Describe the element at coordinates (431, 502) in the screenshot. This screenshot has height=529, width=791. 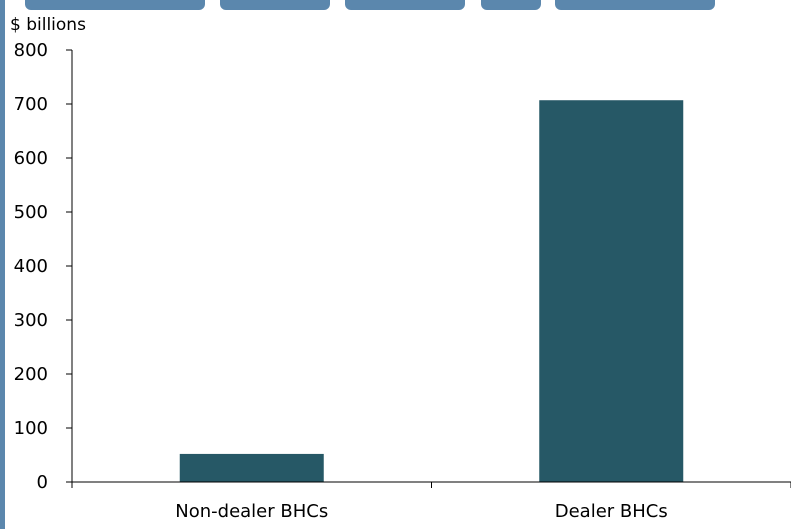
I see `x-axis-ticks: Non-dealer BHCs Dealer BHCs` at that location.